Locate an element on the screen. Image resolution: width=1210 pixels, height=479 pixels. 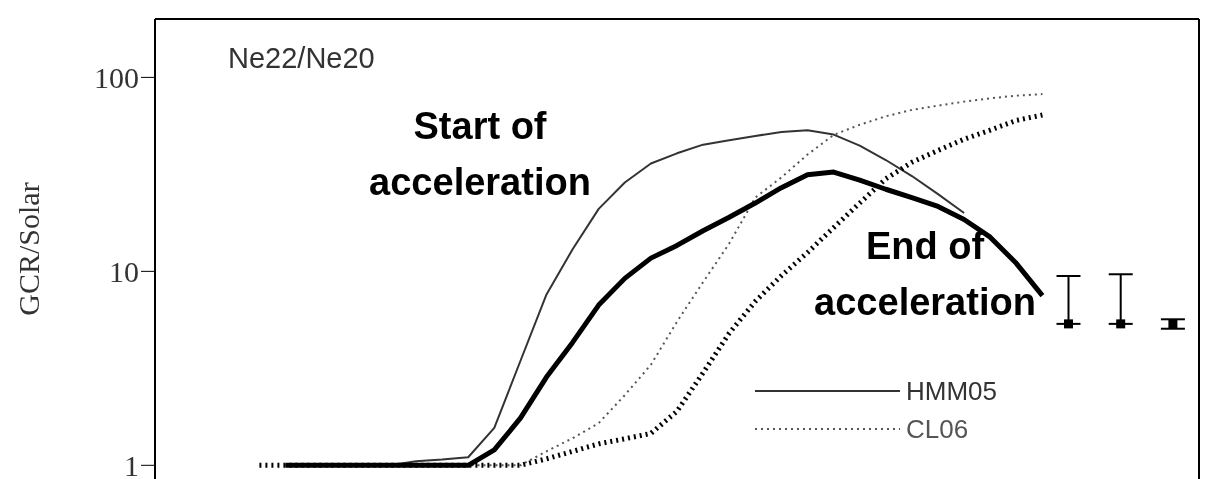
y-tick-label: 100 is located at coordinates (116, 78).